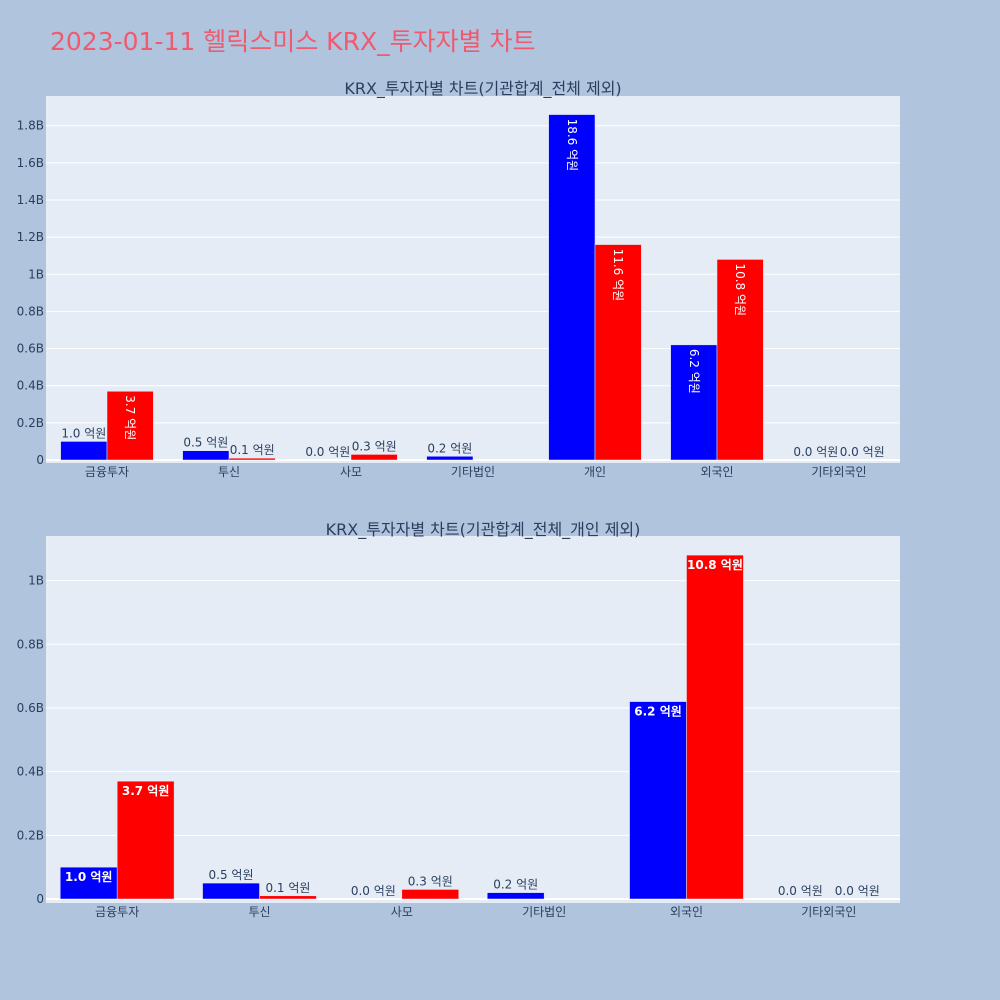 The height and width of the screenshot is (1000, 1000). What do you see at coordinates (30, 200) in the screenshot?
I see `y-tick-label: 1.4B` at bounding box center [30, 200].